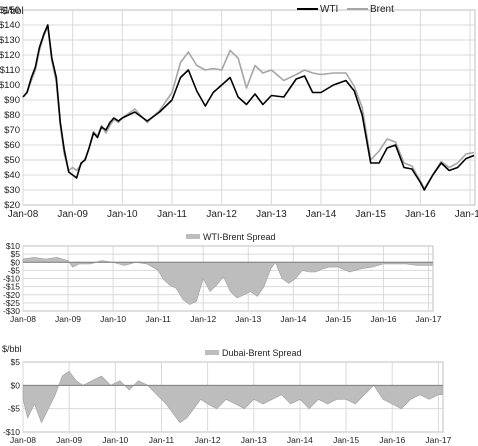 Image resolution: width=478 pixels, height=446 pixels. What do you see at coordinates (10, 70) in the screenshot?
I see `y-tick-label: $110` at bounding box center [10, 70].